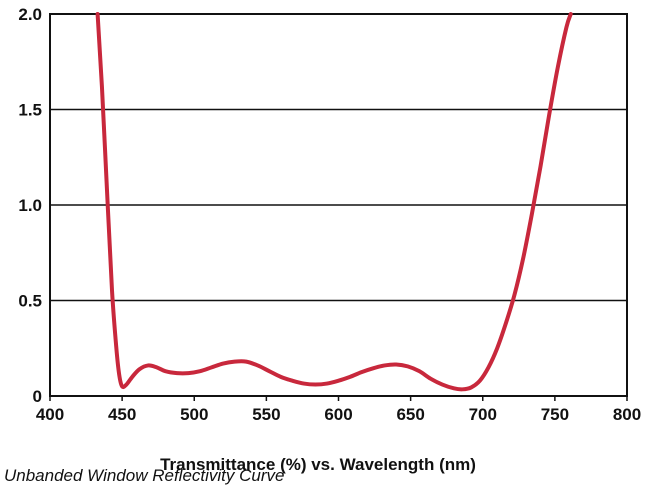 The height and width of the screenshot is (486, 645). What do you see at coordinates (144, 475) in the screenshot?
I see `chart-caption: Unbanded Window Reflectivity Curve` at bounding box center [144, 475].